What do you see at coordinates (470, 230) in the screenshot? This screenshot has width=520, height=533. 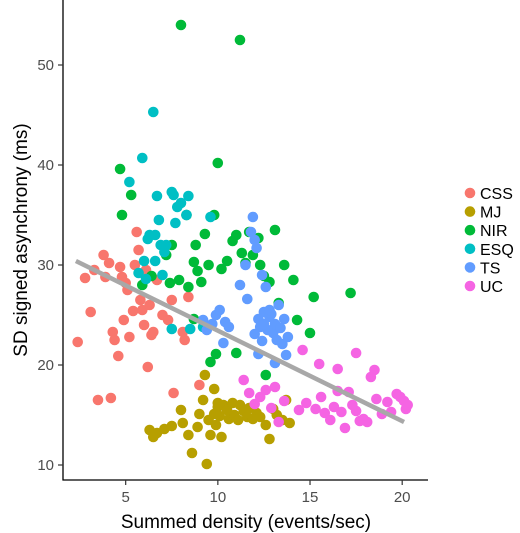 I see `legend-key-nir` at bounding box center [470, 230].